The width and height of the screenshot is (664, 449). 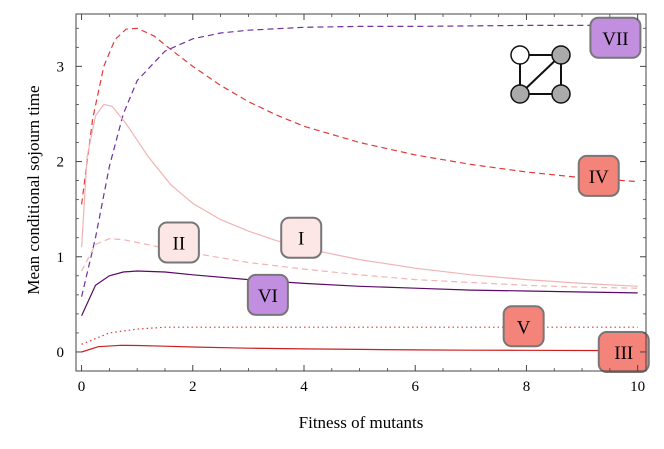 I want to click on series-label-box-ii, so click(x=178, y=242).